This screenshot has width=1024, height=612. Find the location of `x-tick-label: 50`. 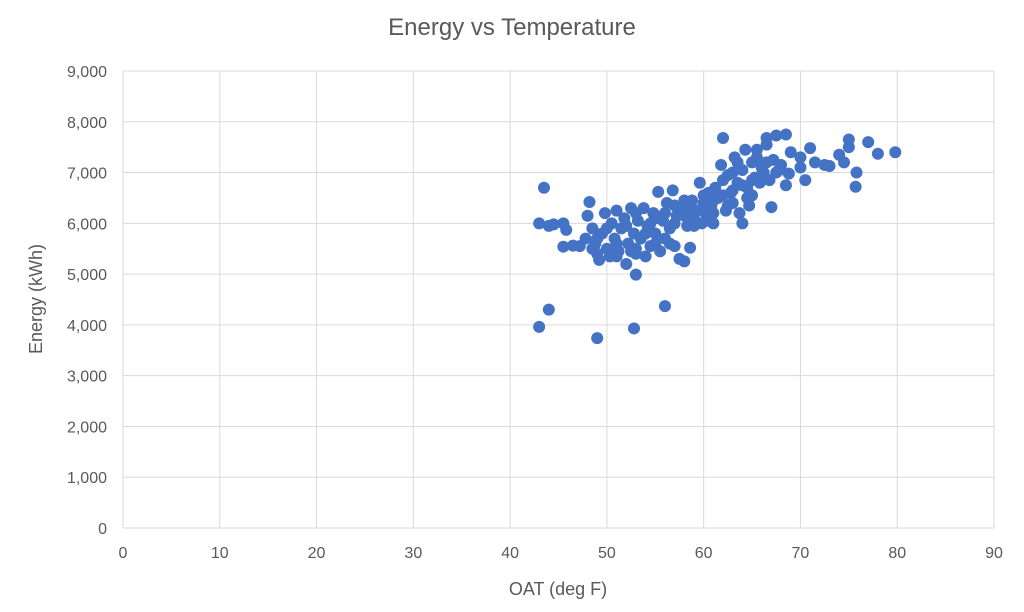

x-tick-label: 50 is located at coordinates (607, 553).